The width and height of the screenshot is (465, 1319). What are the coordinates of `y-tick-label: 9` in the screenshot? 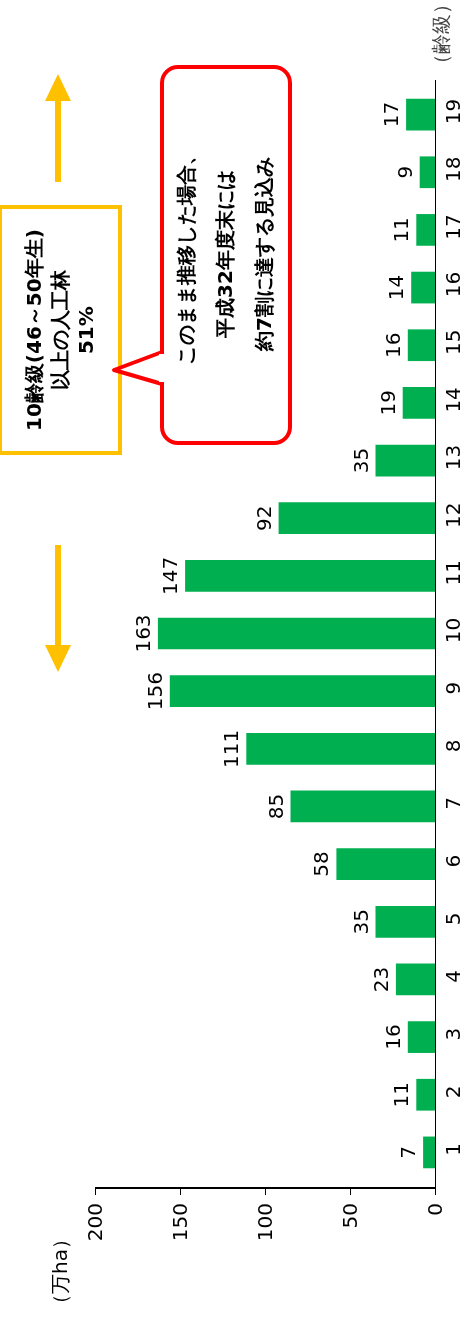 It's located at (453, 688).